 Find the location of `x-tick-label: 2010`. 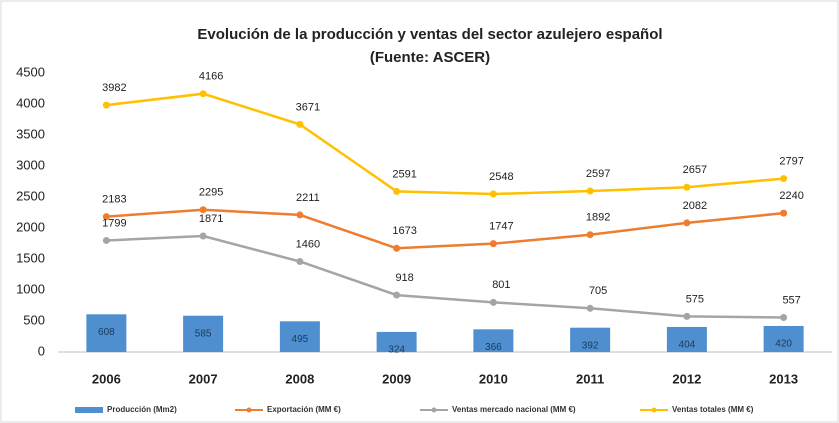

x-tick-label: 2010 is located at coordinates (493, 378).